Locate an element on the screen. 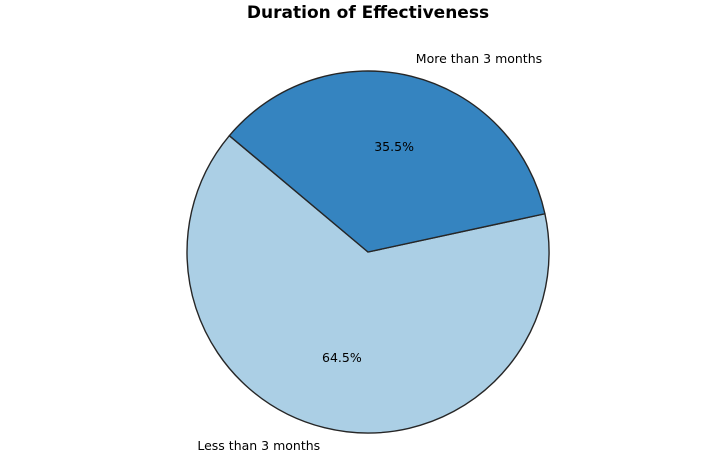  percent-label-less-than-3-months: 64.5% is located at coordinates (342, 357).